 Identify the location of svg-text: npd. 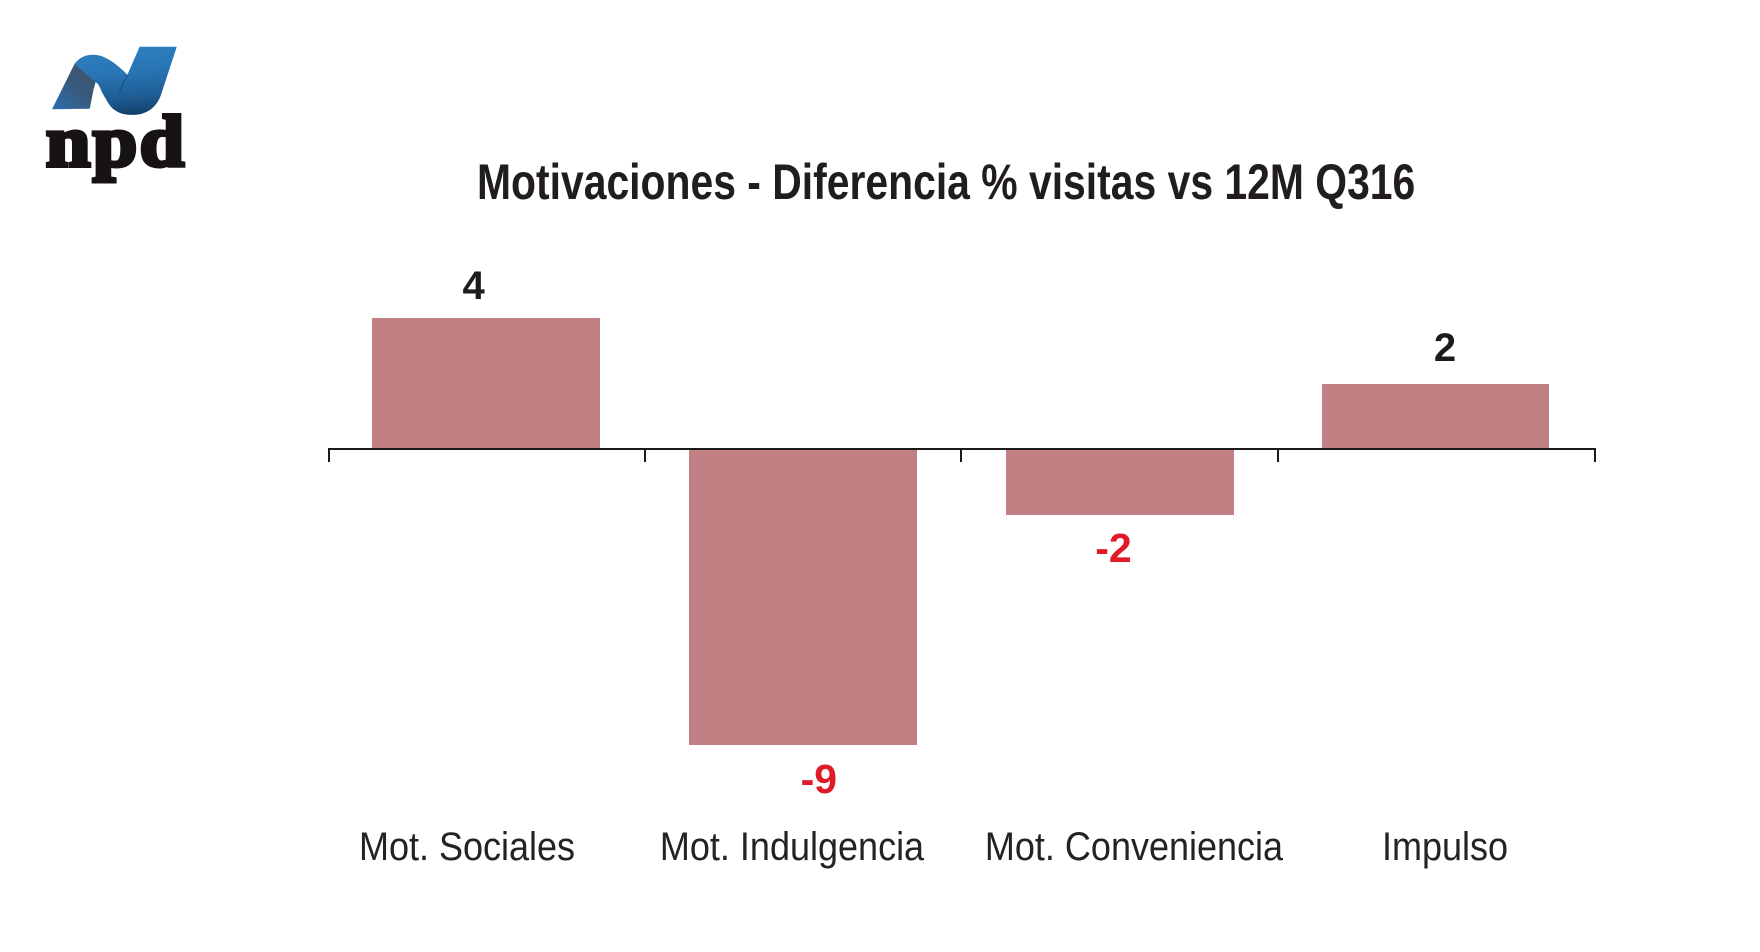
(116, 141).